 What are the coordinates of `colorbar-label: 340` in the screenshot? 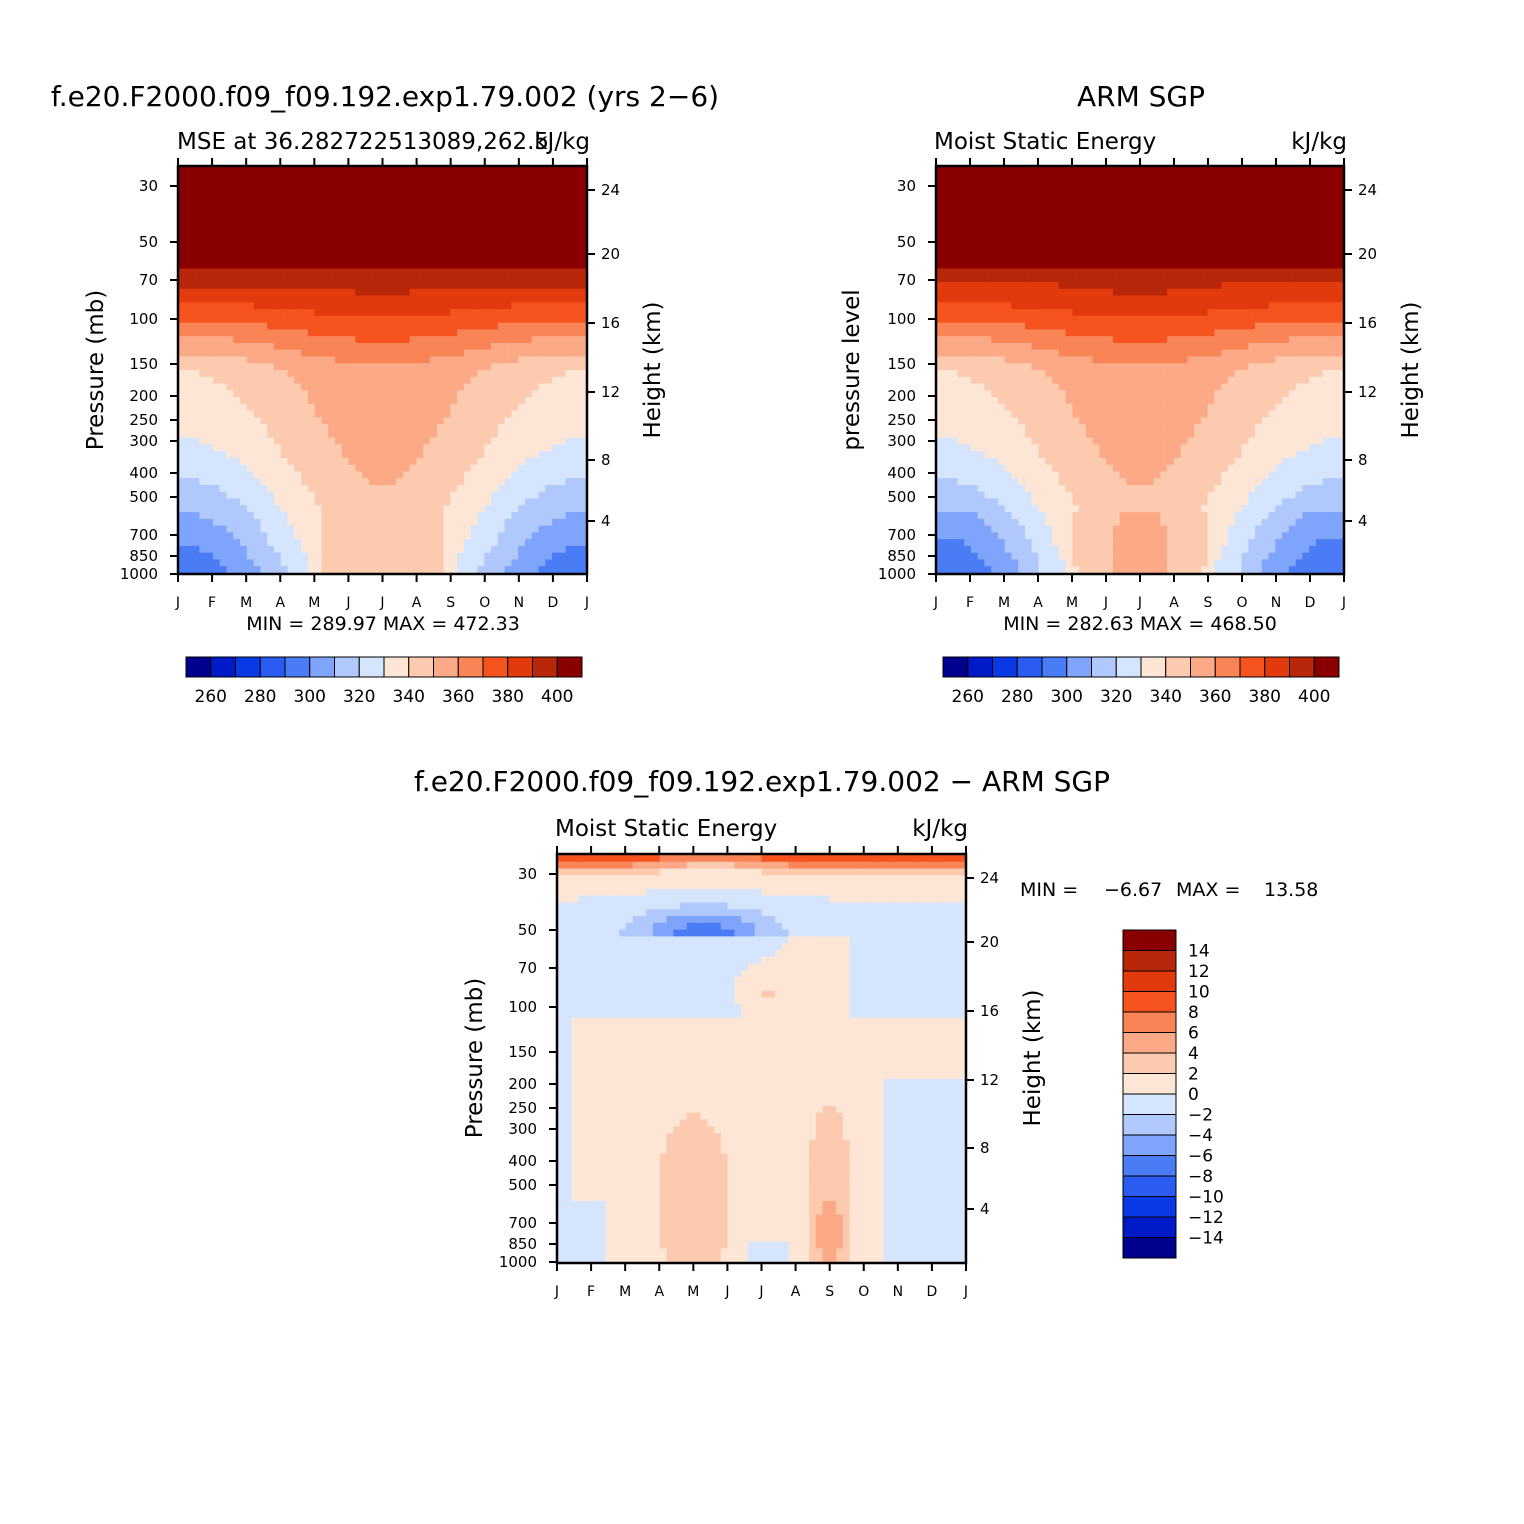 It's located at (409, 697).